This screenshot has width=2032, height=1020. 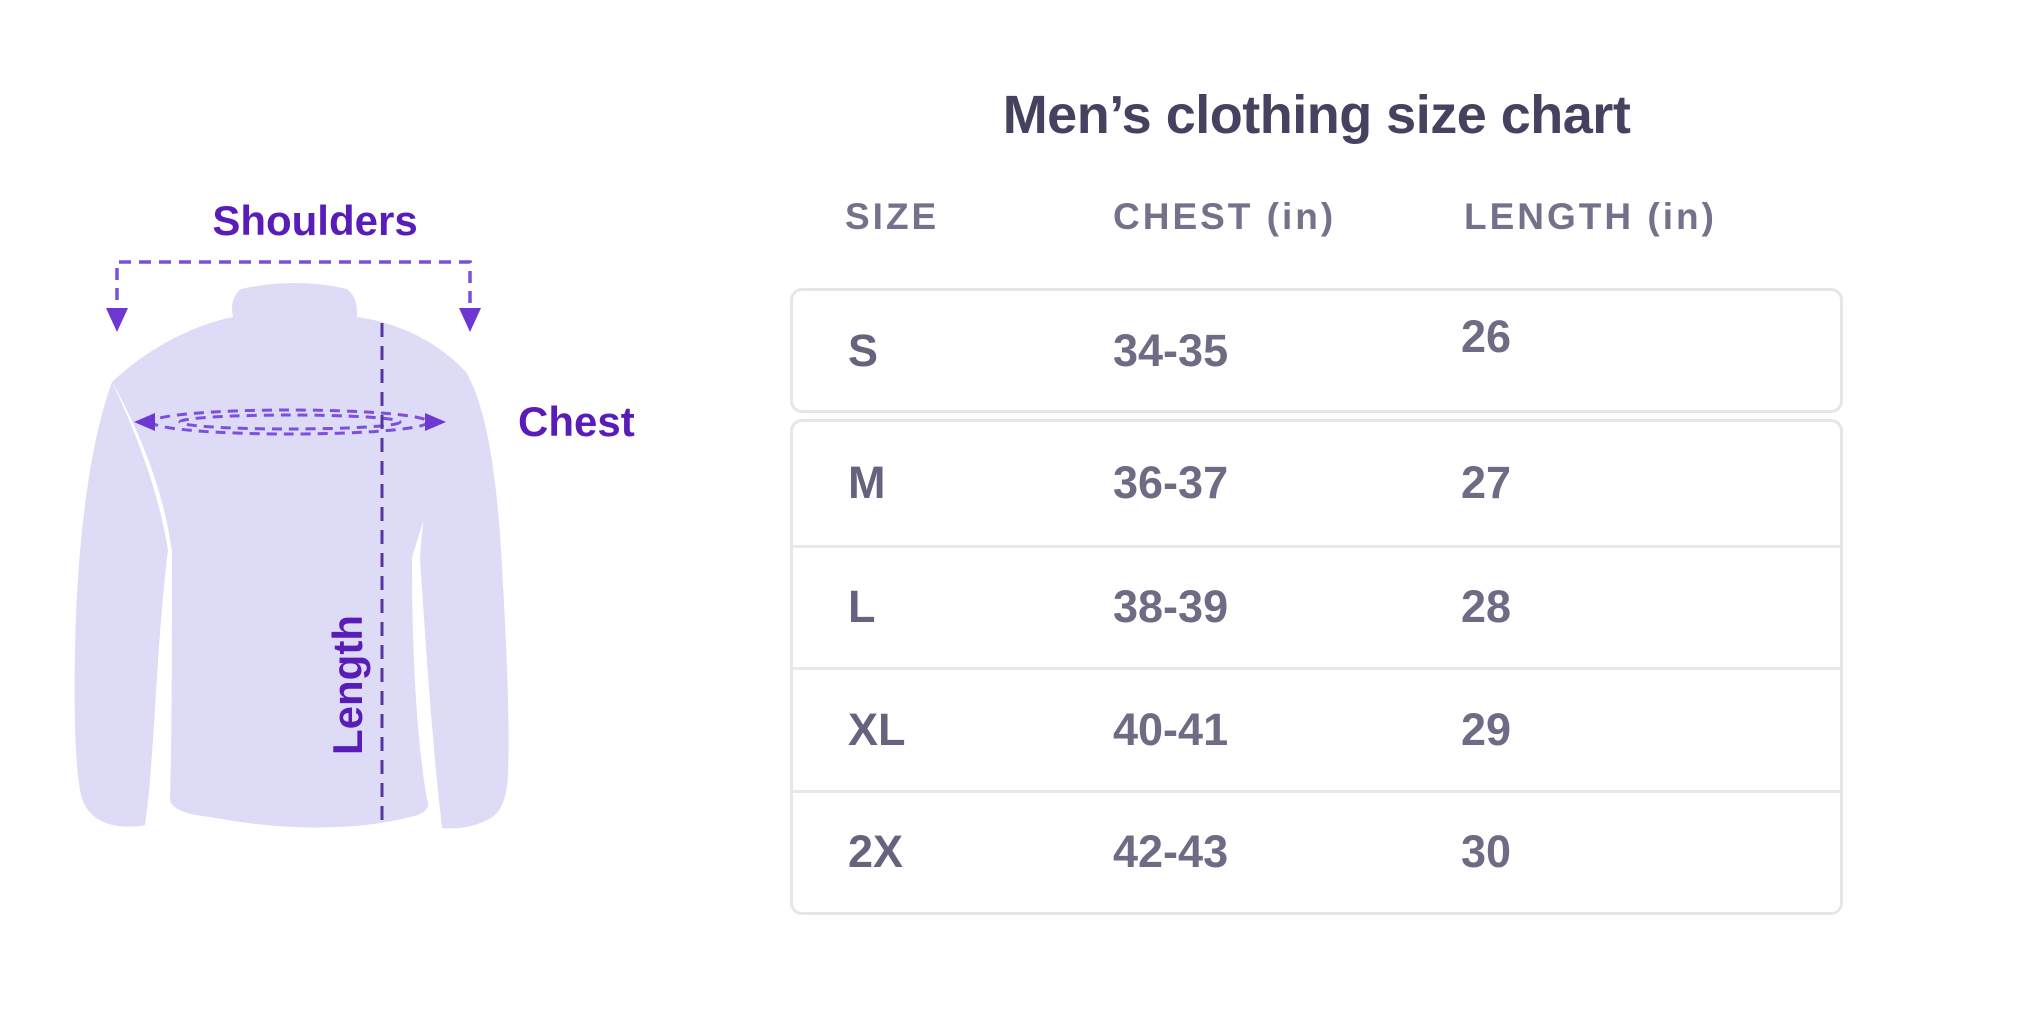 I want to click on shoulders-label: Shoulders, so click(x=315, y=220).